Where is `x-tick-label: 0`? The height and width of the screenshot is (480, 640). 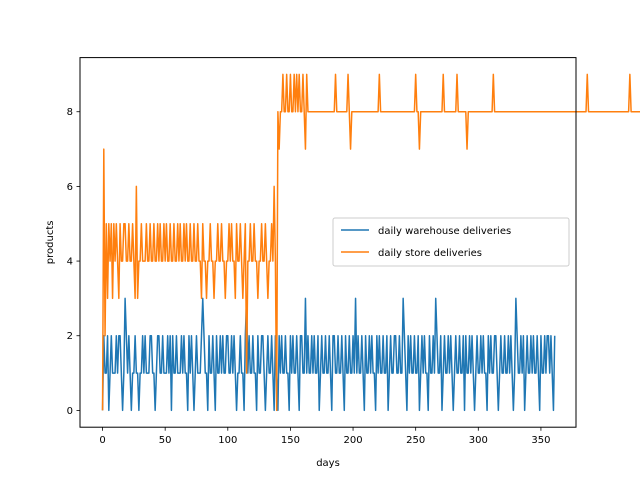
x-tick-label: 0 is located at coordinates (102, 440).